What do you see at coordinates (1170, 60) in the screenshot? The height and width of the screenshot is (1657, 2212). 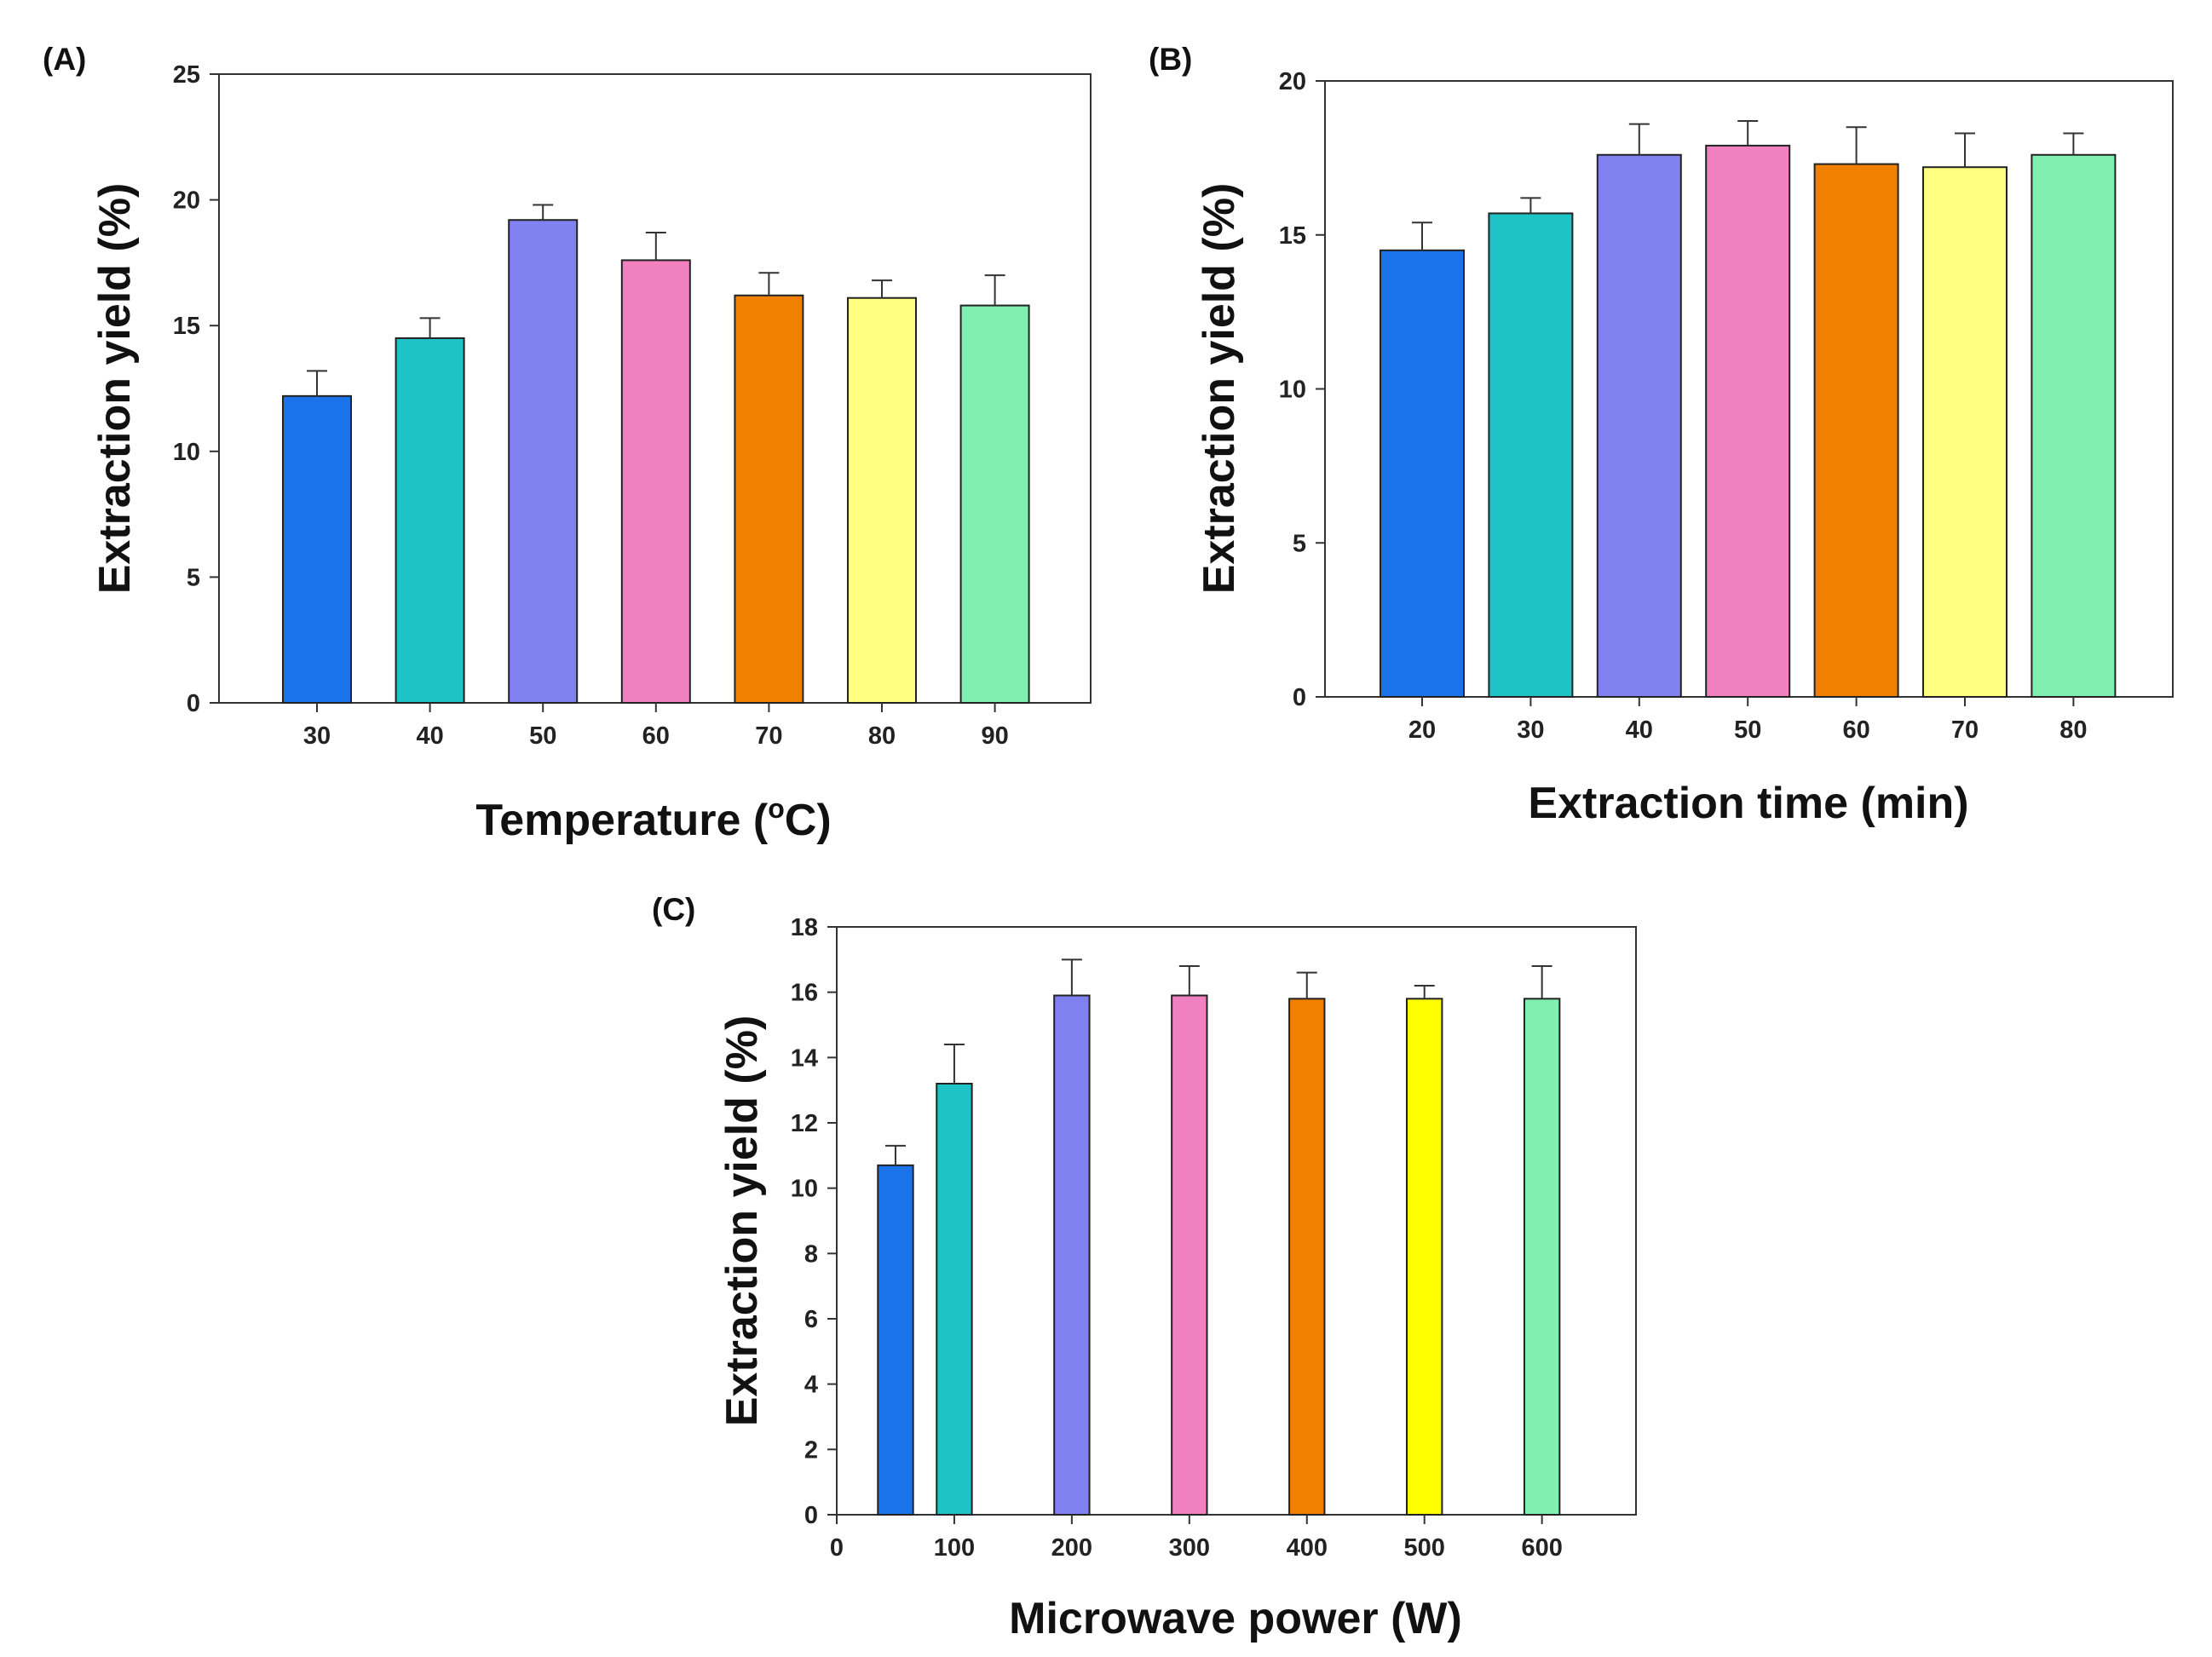 I see `panel-b-label: (B)` at bounding box center [1170, 60].